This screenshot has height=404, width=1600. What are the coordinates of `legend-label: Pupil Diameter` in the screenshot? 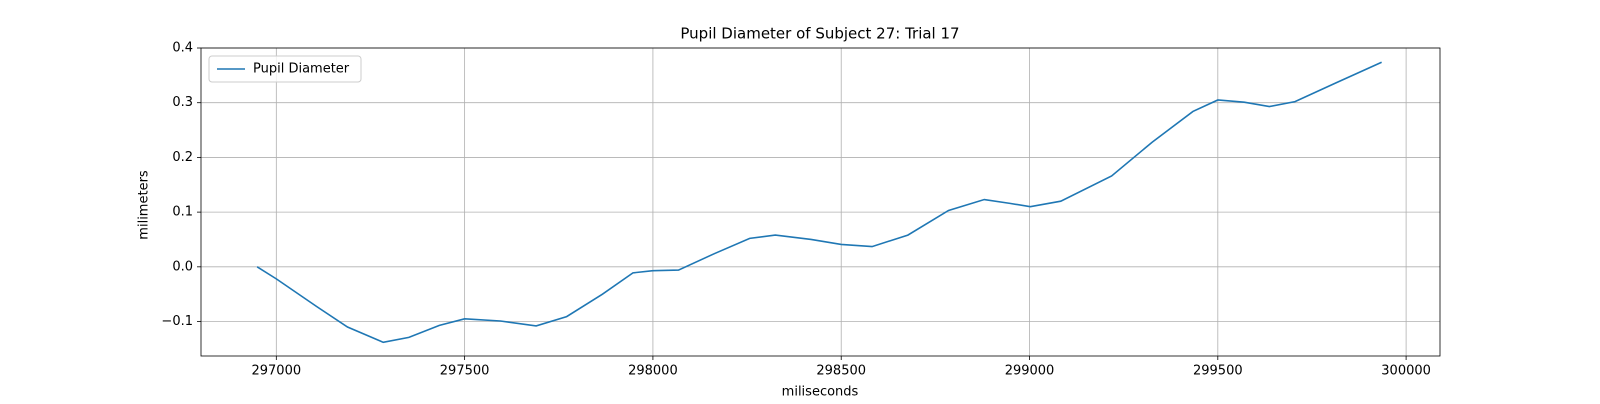 It's located at (301, 69).